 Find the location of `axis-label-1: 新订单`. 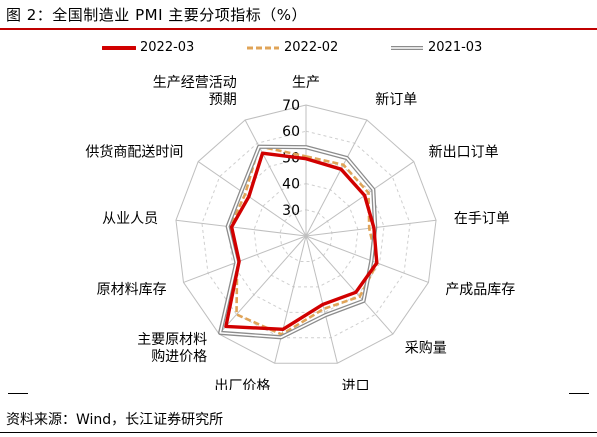

axis-label-1: 新订单 is located at coordinates (396, 100).